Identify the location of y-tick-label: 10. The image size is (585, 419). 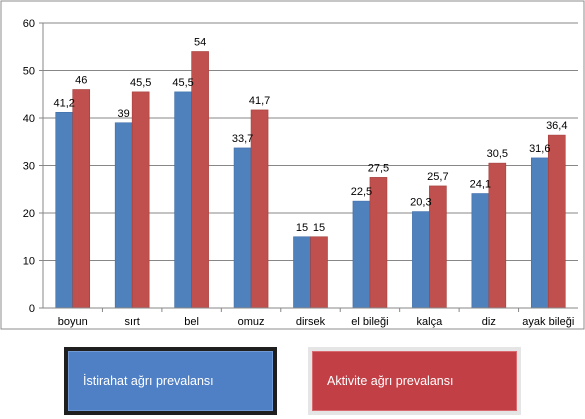
(29, 262).